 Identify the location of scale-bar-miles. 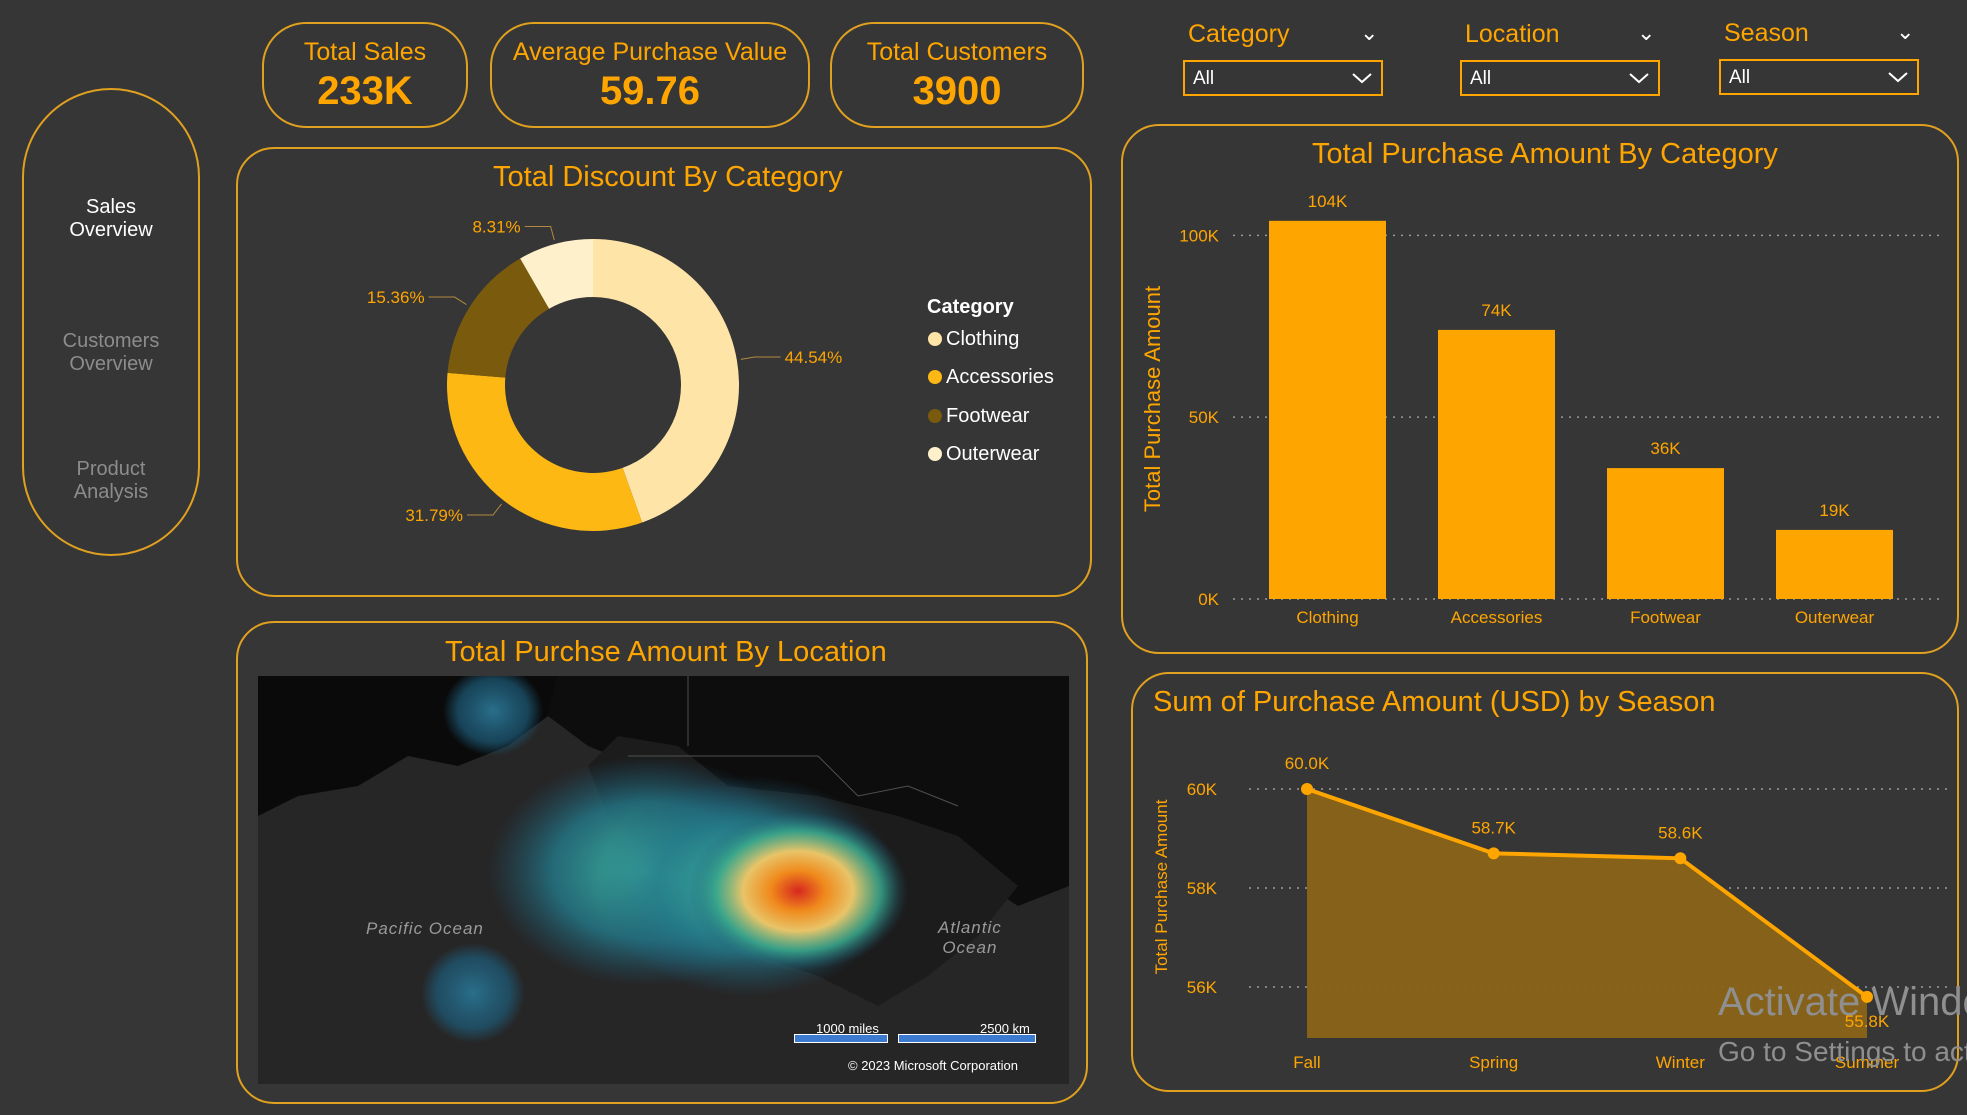
(841, 1038).